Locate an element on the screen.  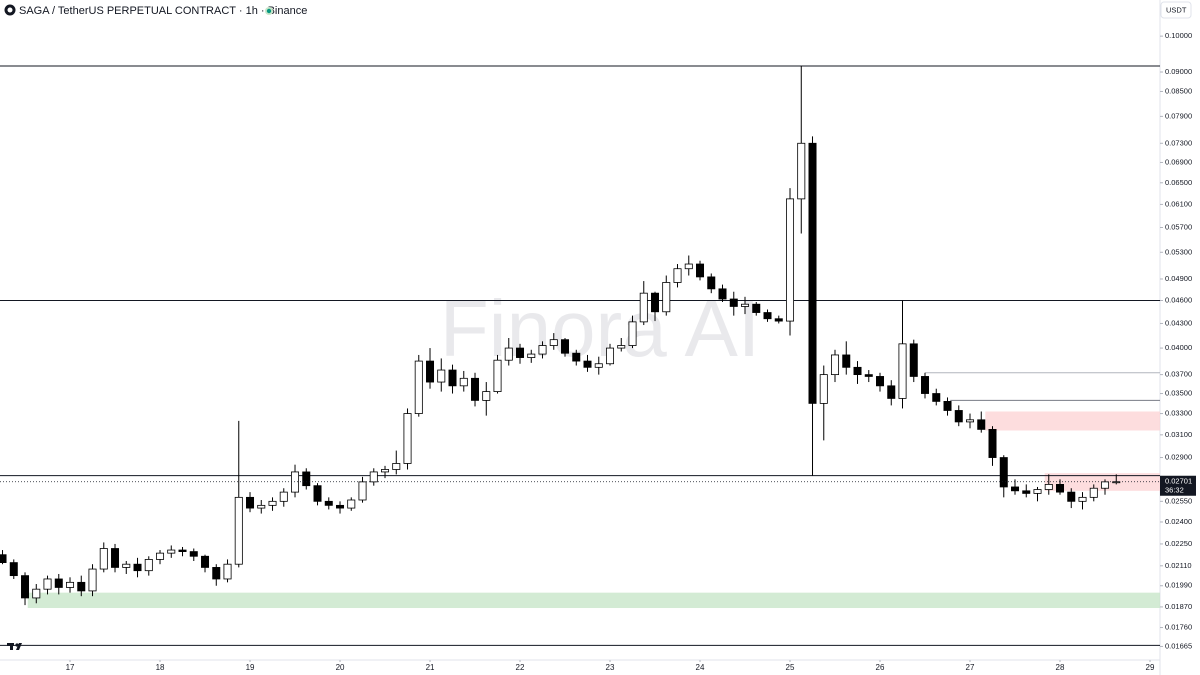
y-tick-label: 0.04000 is located at coordinates (1178, 347).